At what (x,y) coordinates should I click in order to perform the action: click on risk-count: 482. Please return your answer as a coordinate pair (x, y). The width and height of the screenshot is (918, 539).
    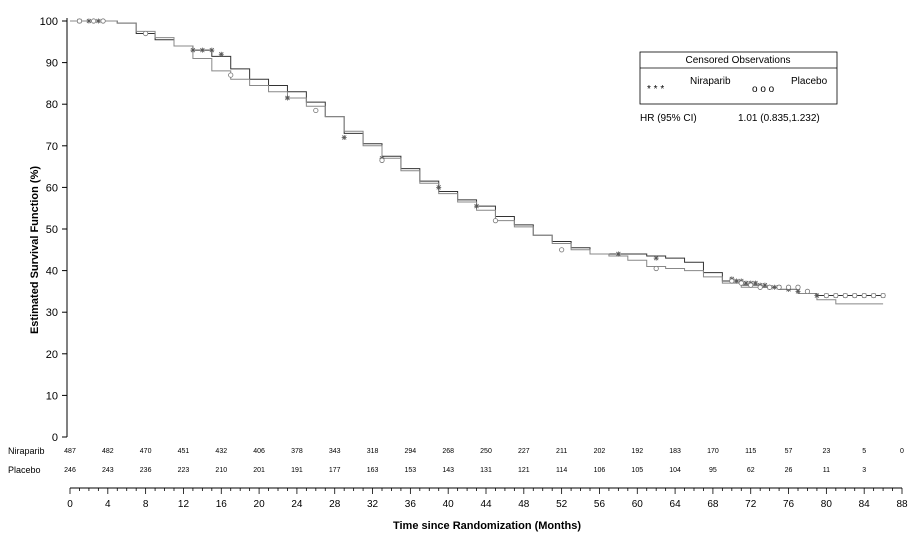
    Looking at the image, I should click on (108, 451).